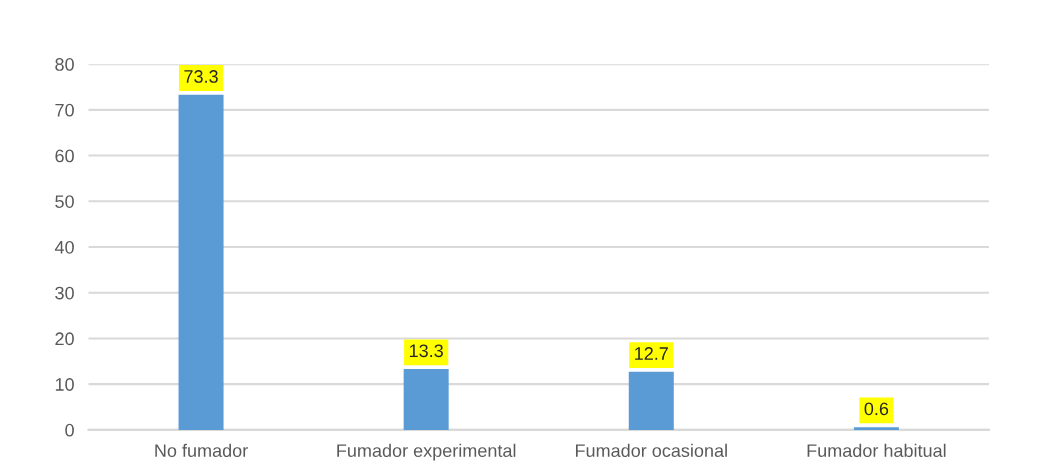 This screenshot has height=475, width=1041. Describe the element at coordinates (64, 293) in the screenshot. I see `y-tick-label: 30` at that location.